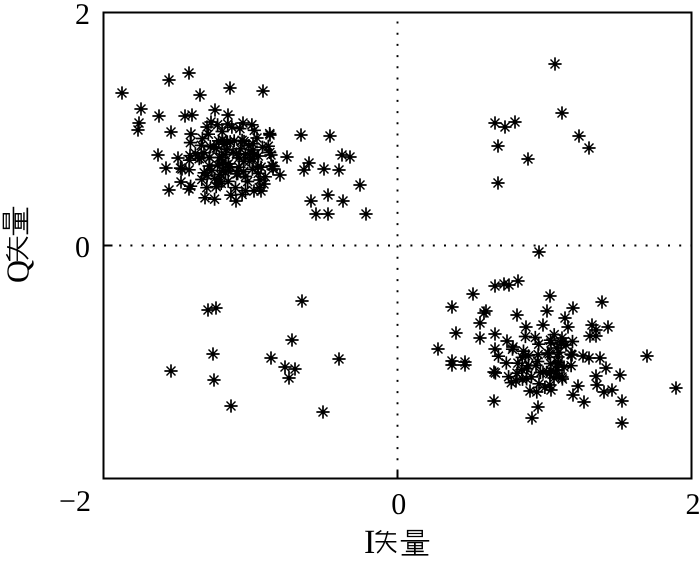 The height and width of the screenshot is (562, 700). I want to click on svg-text: I, so click(369, 542).